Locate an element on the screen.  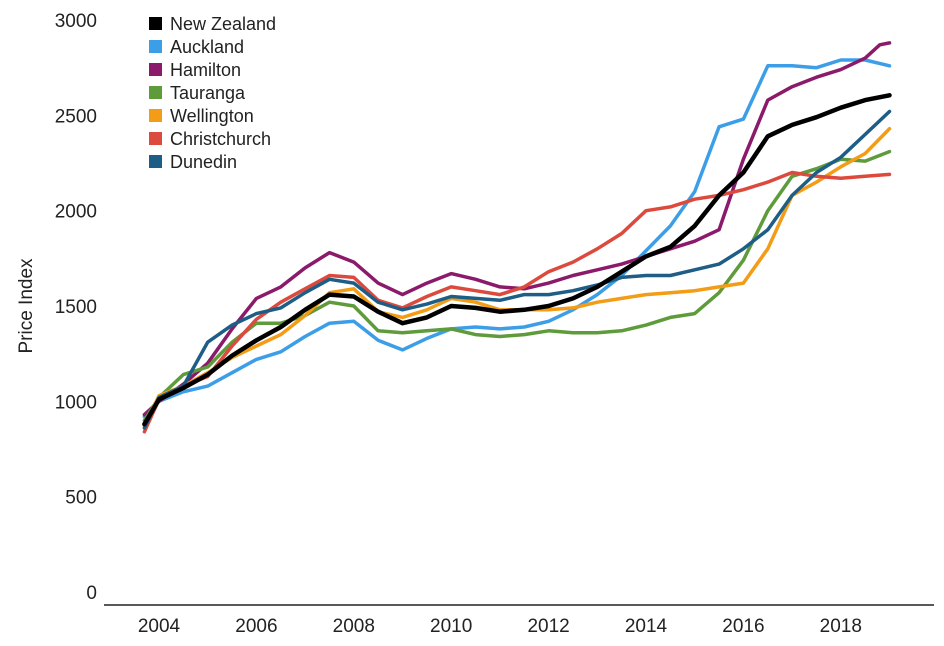
legend-label: Wellington is located at coordinates (212, 116).